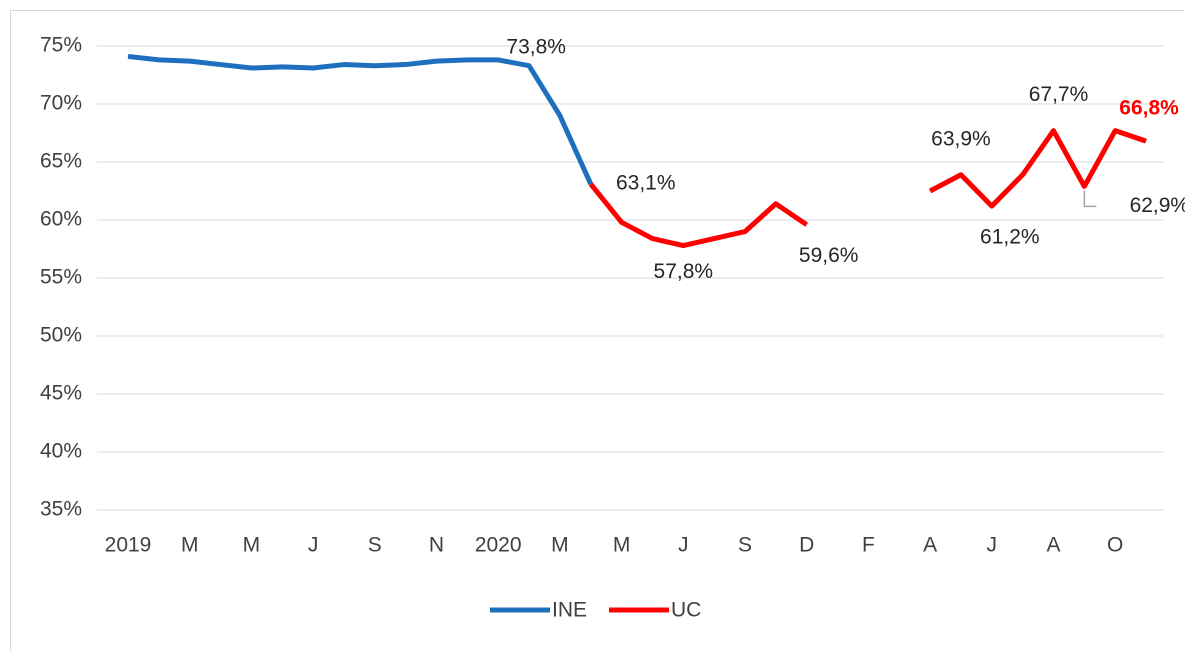 Image resolution: width=1185 pixels, height=651 pixels. What do you see at coordinates (61, 509) in the screenshot?
I see `y-tick-label: 35%` at bounding box center [61, 509].